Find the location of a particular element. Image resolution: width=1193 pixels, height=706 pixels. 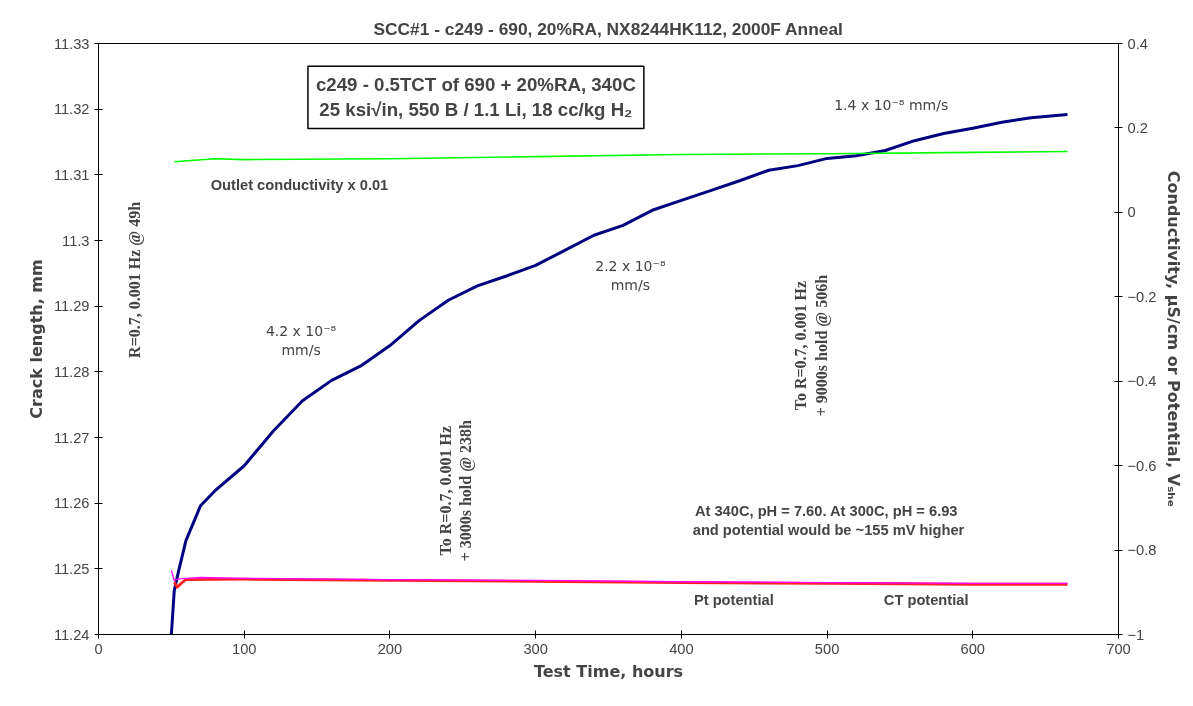

x-tick-label: 400 is located at coordinates (681, 648).